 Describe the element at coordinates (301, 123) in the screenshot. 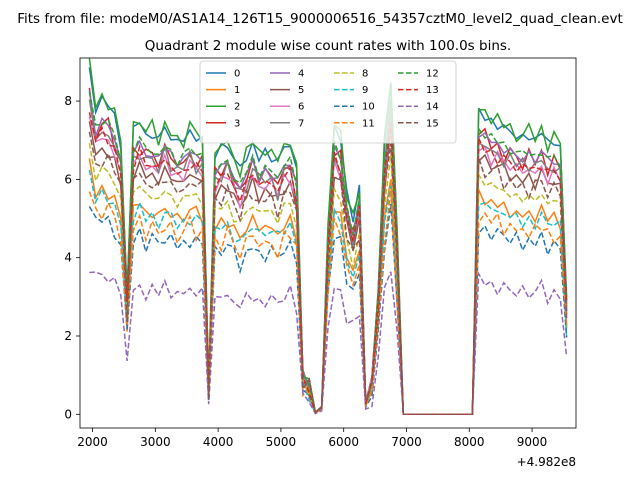

I see `legend-label-7: 7` at that location.